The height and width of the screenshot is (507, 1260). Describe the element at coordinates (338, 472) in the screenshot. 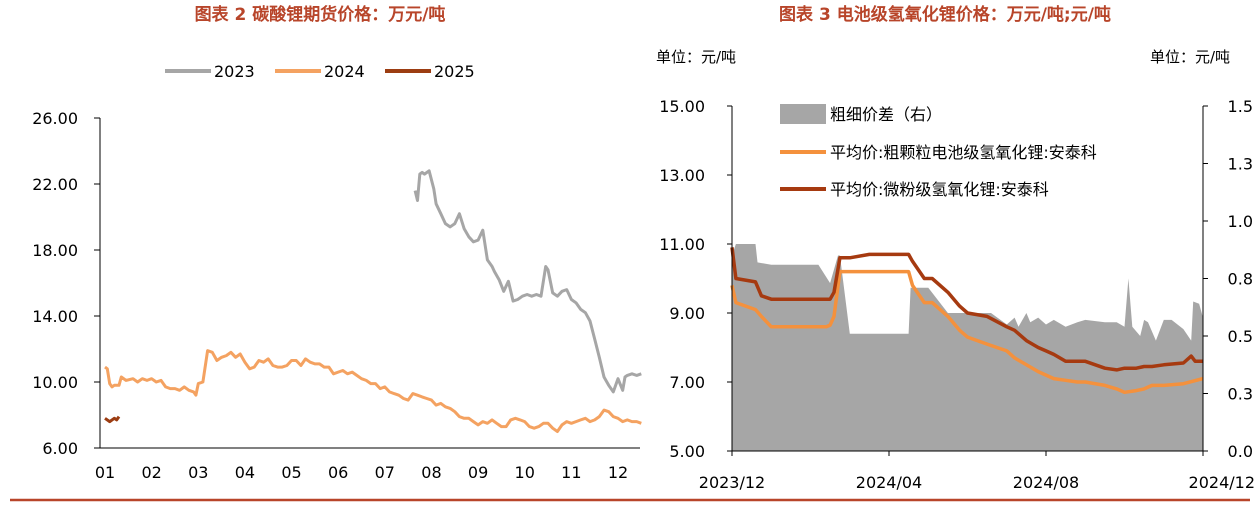

I see `chart2-xtick-label: 06` at that location.